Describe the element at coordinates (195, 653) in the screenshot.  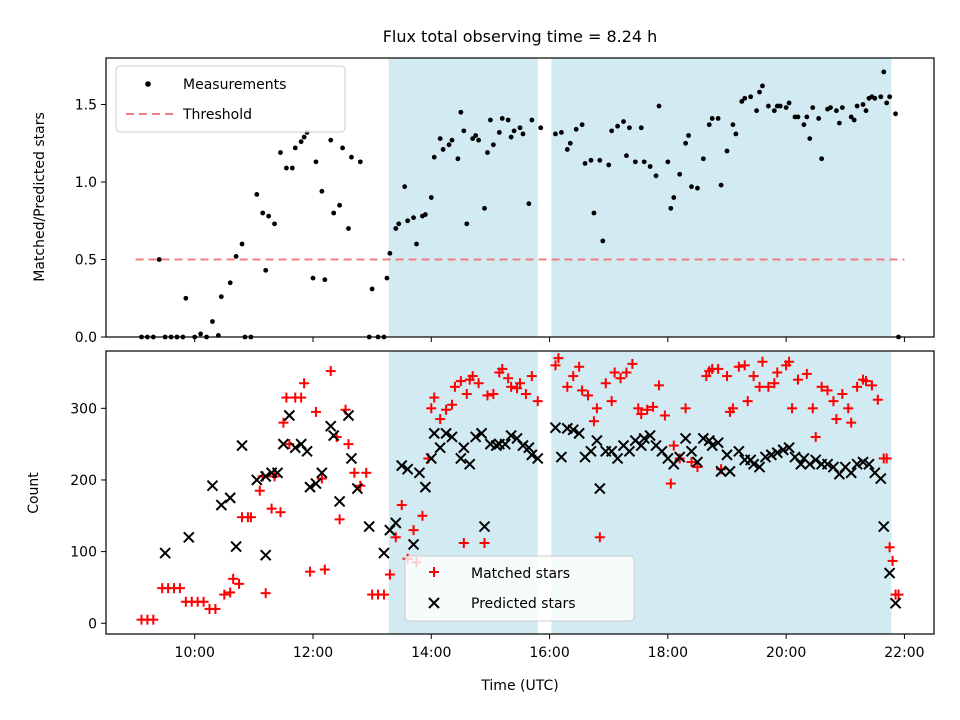
I see `x-tick-label: 10:00` at that location.